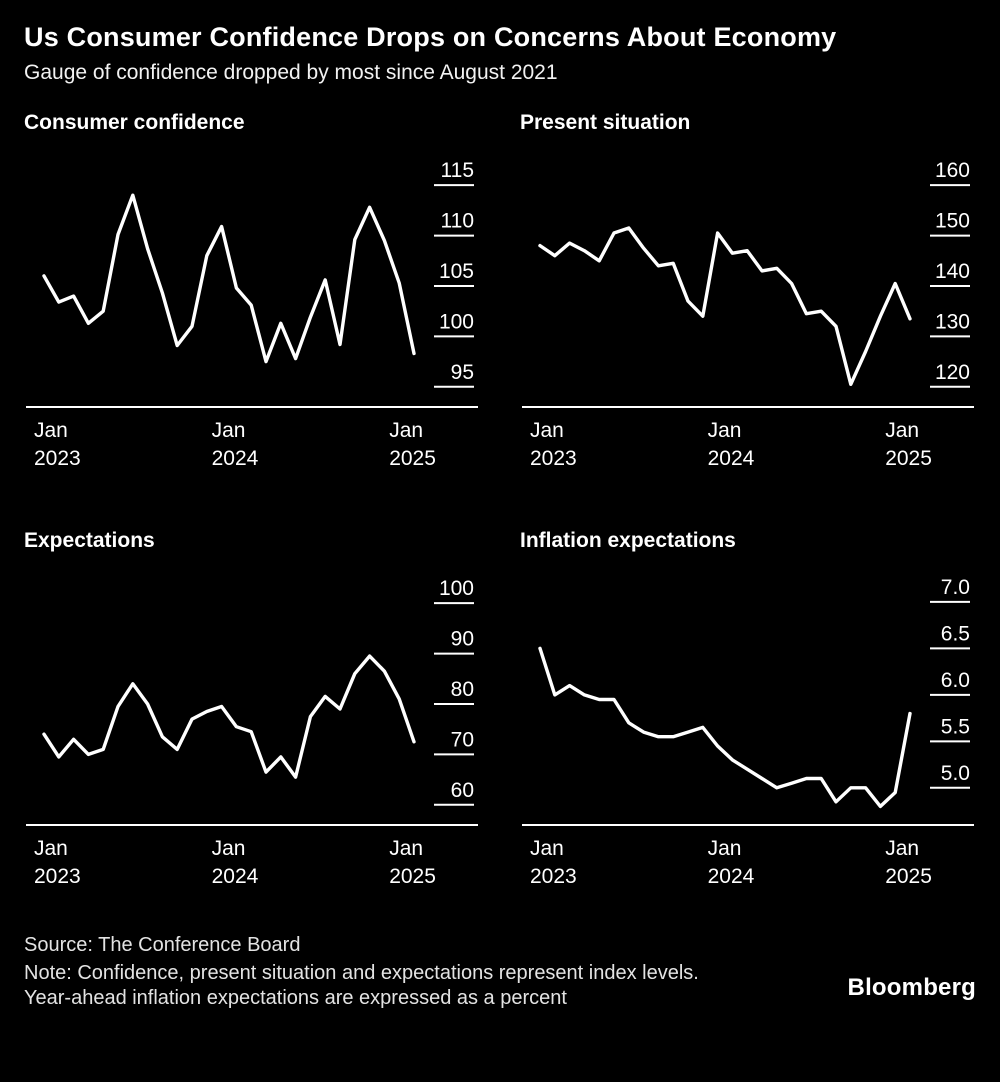 Image resolution: width=1000 pixels, height=1082 pixels. I want to click on svg-text: 105, so click(456, 271).